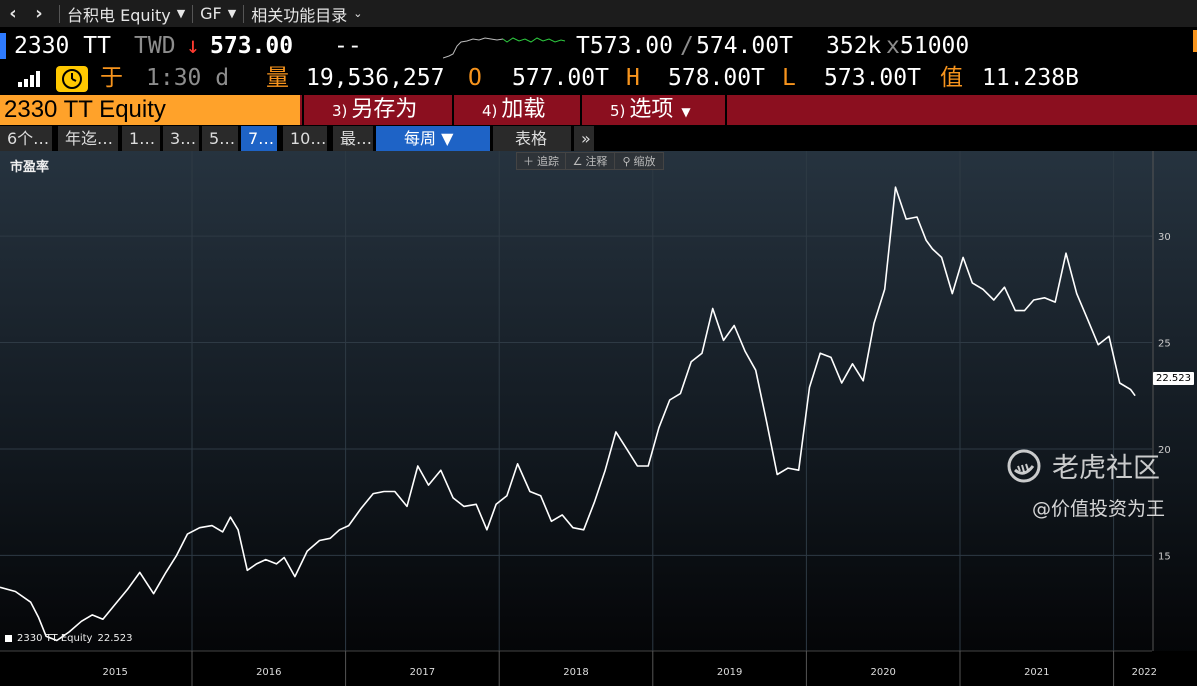 This screenshot has width=1197, height=686. Describe the element at coordinates (299, 15) in the screenshot. I see `related-functions-label: 相关功能目录` at that location.